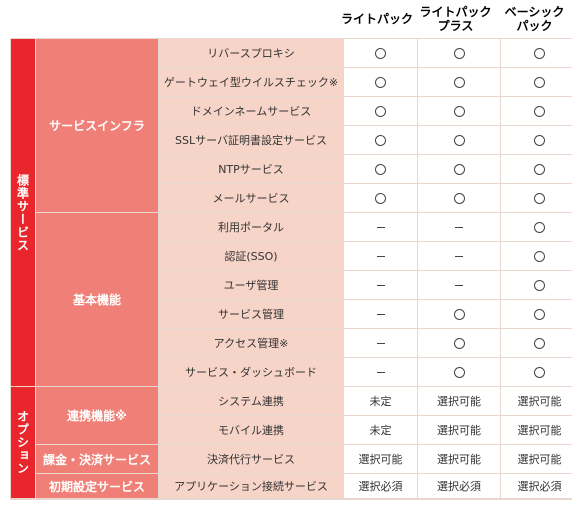 The width and height of the screenshot is (582, 506). I want to click on feature-label: ユーザ管理, so click(251, 285).